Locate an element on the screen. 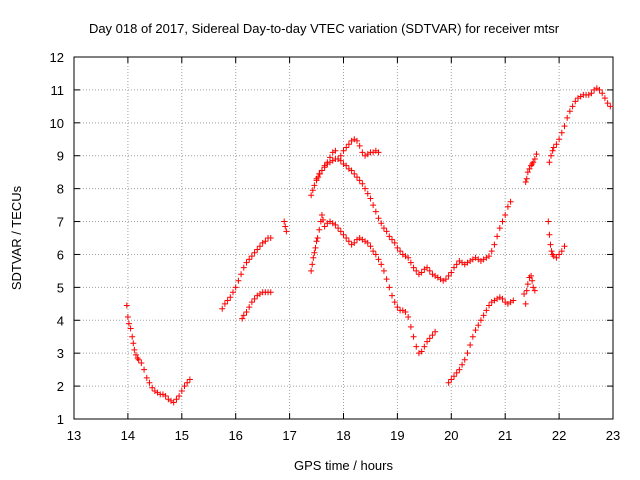 The image size is (640, 480). y-tick-label: 3 is located at coordinates (60, 353).